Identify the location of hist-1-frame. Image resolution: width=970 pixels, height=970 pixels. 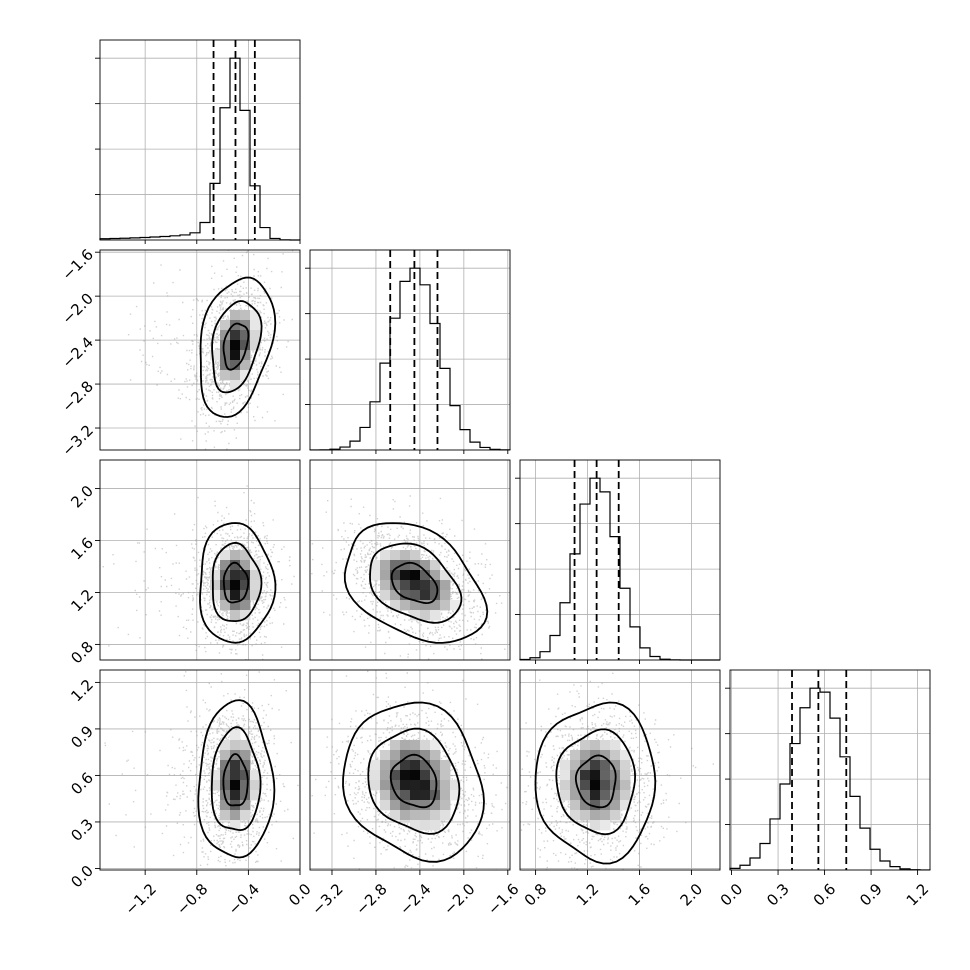
(410, 350).